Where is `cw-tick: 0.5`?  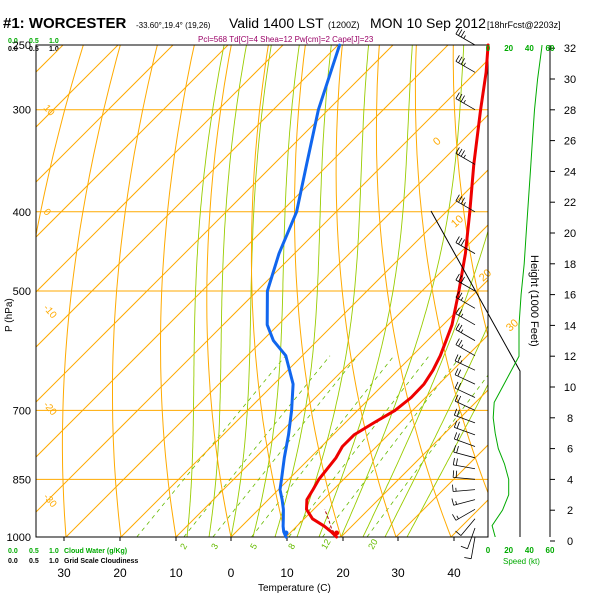
cw-tick: 0.5 is located at coordinates (34, 551).